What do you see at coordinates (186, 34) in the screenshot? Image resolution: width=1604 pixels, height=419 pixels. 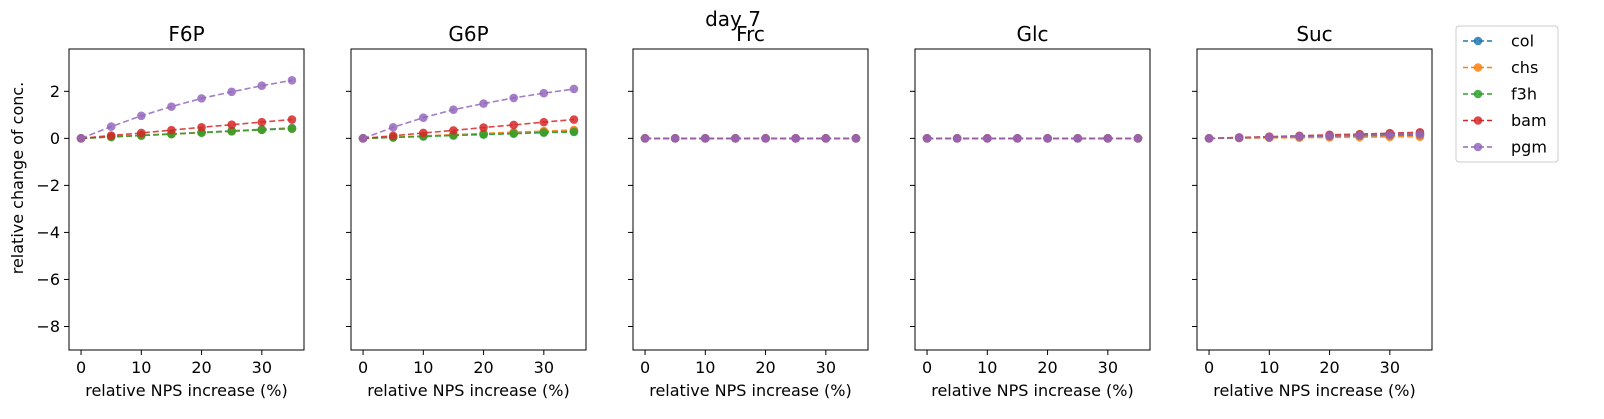 I see `panel-title: F6P` at bounding box center [186, 34].